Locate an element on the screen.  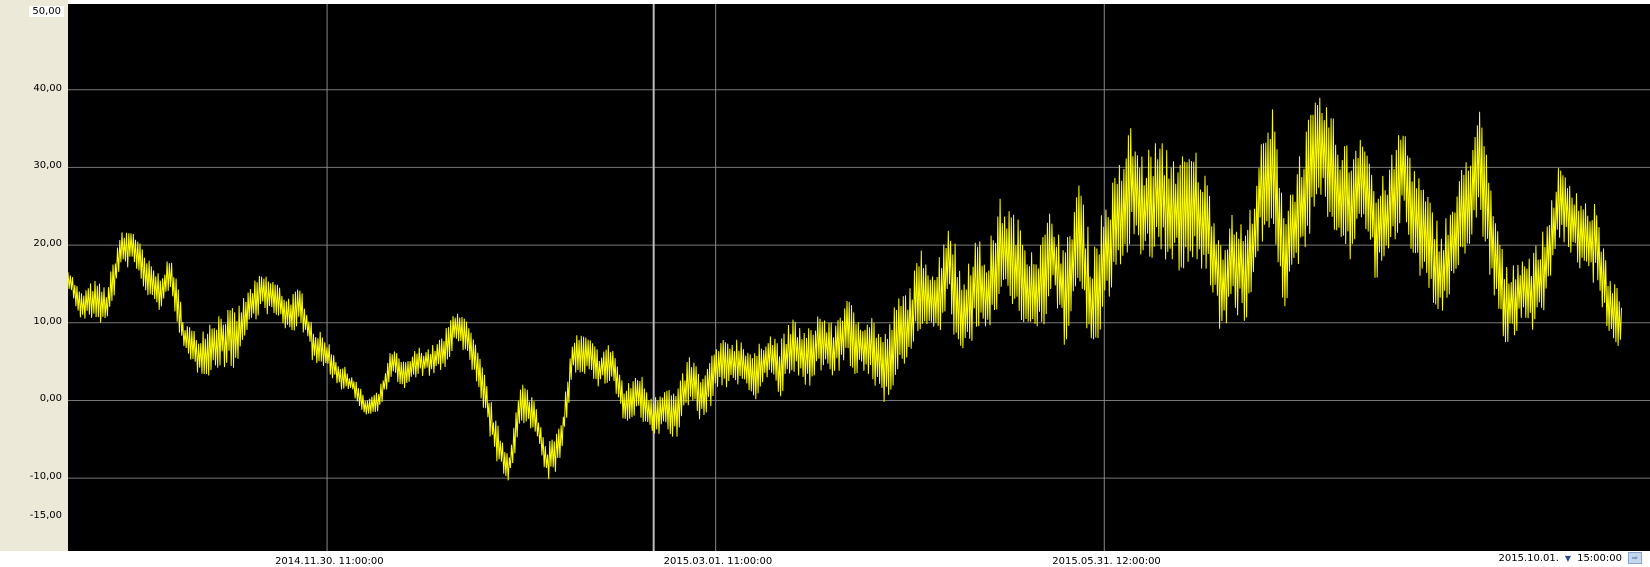
y-tick-label: 0,00 is located at coordinates (50, 399).